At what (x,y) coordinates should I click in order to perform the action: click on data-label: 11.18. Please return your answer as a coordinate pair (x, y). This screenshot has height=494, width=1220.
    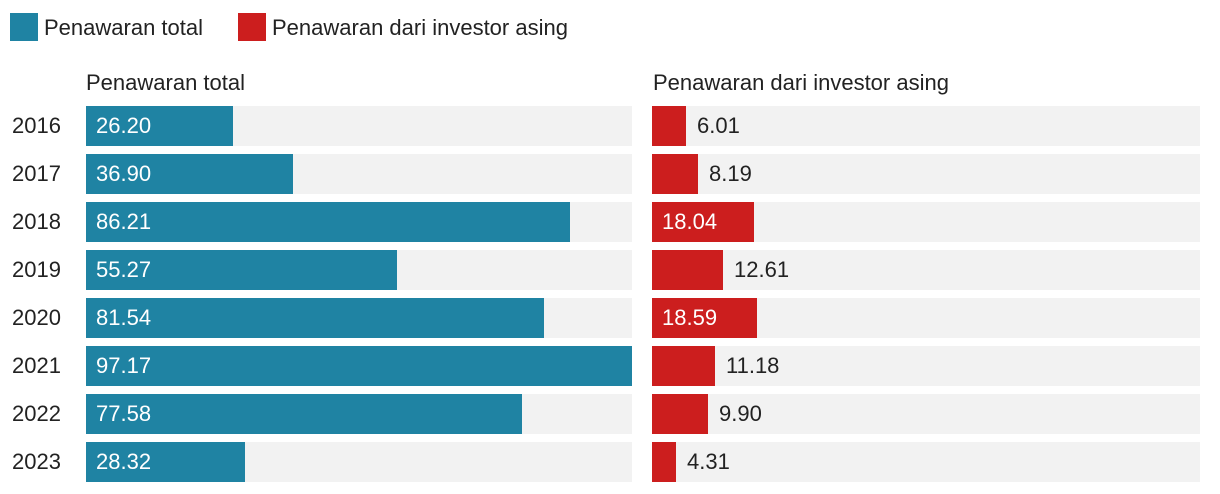
    Looking at the image, I should click on (753, 365).